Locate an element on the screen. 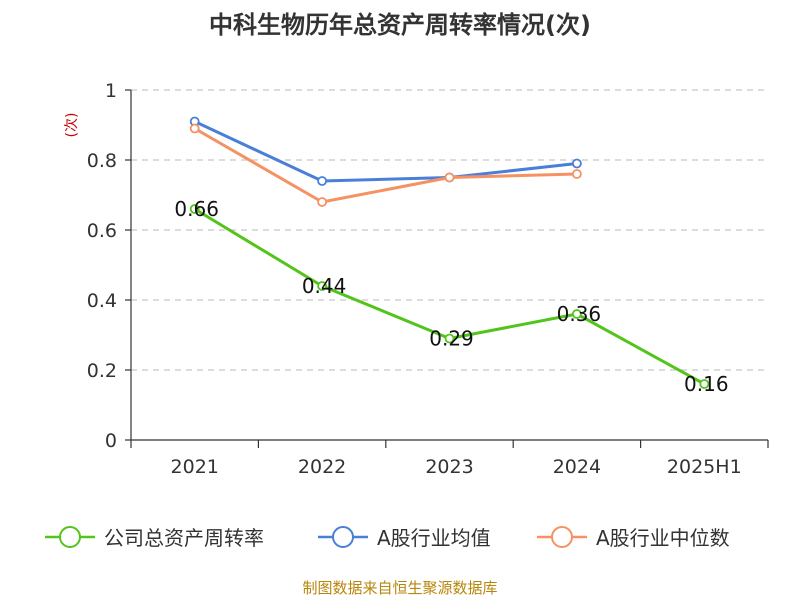 The width and height of the screenshot is (800, 600). data-label: 0.44 is located at coordinates (324, 286).